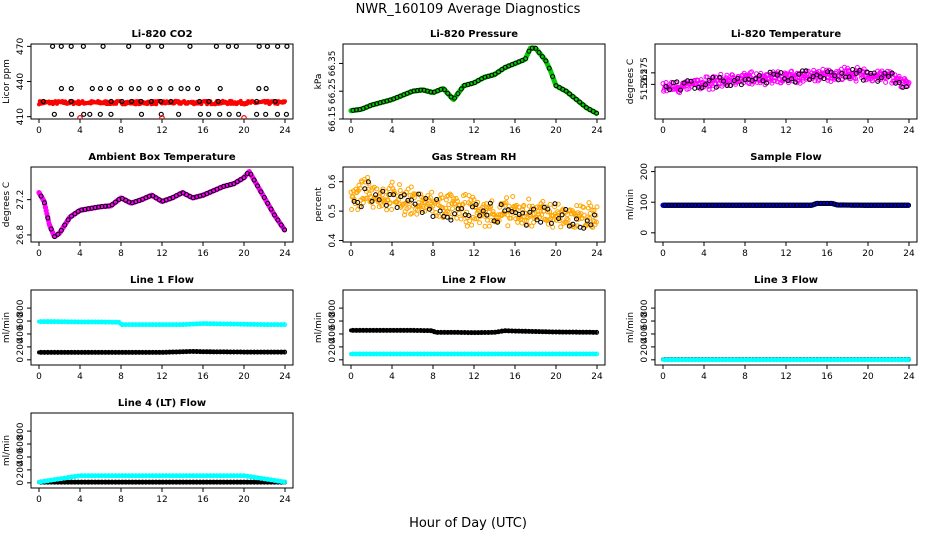 This screenshot has height=540, width=936. What do you see at coordinates (21, 81) in the screenshot?
I see `y-tick-label: 440` at bounding box center [21, 81].